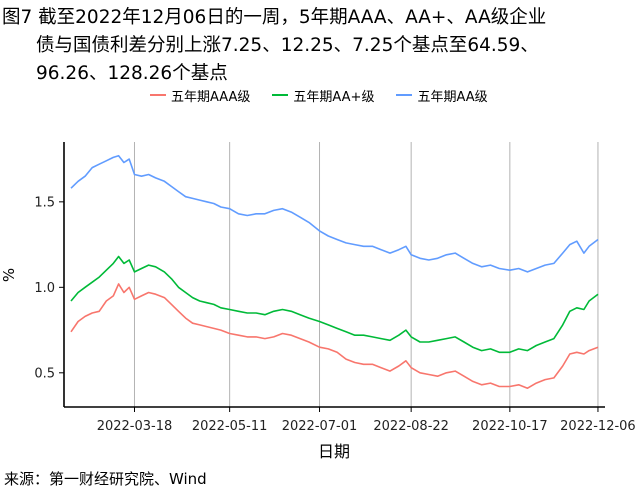  What do you see at coordinates (510, 426) in the screenshot?
I see `x-tick-label: 2022-10-17` at bounding box center [510, 426].